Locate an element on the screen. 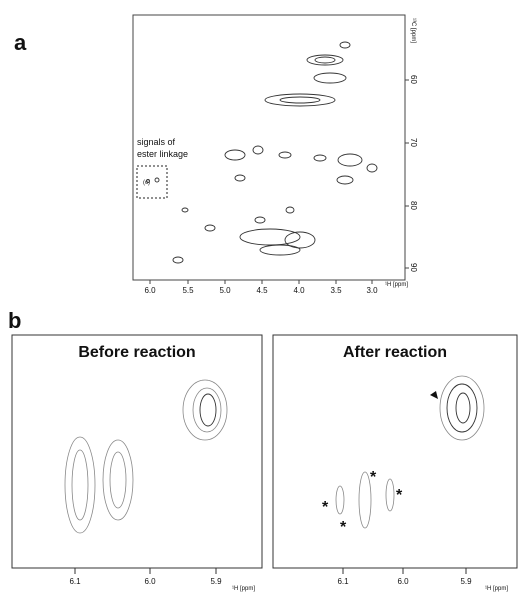 The image size is (530, 593). x-tick-label: 3.5 is located at coordinates (336, 290).